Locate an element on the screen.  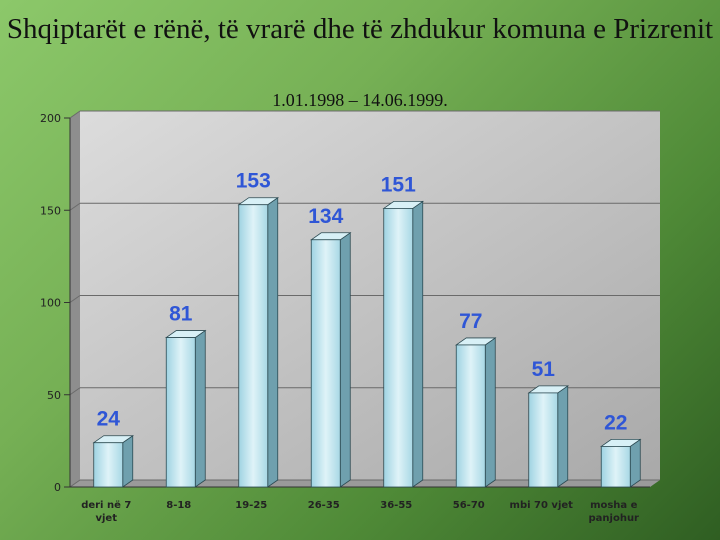
x-tick-label-line: 26-35 is located at coordinates (324, 505).